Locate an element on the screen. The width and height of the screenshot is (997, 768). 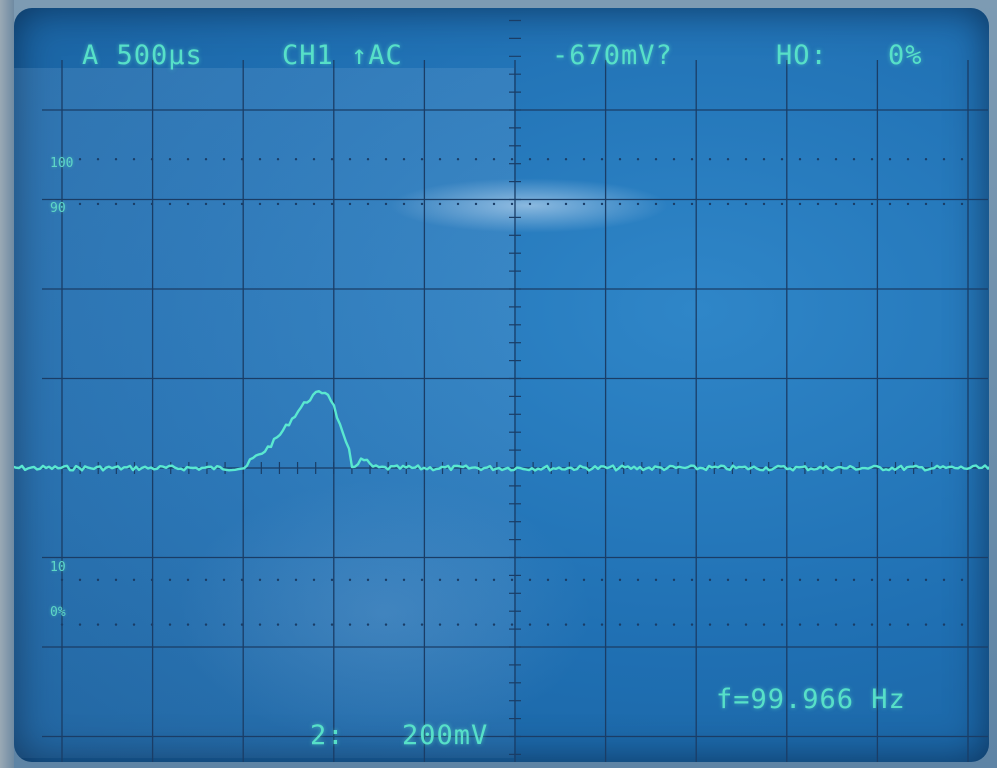
screen-glare is located at coordinates (529, 205).